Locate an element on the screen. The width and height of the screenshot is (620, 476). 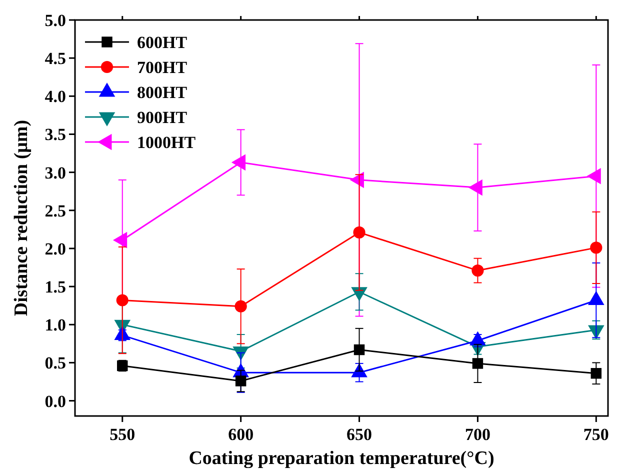
y-tick-label: 4.0 is located at coordinates (55, 96).